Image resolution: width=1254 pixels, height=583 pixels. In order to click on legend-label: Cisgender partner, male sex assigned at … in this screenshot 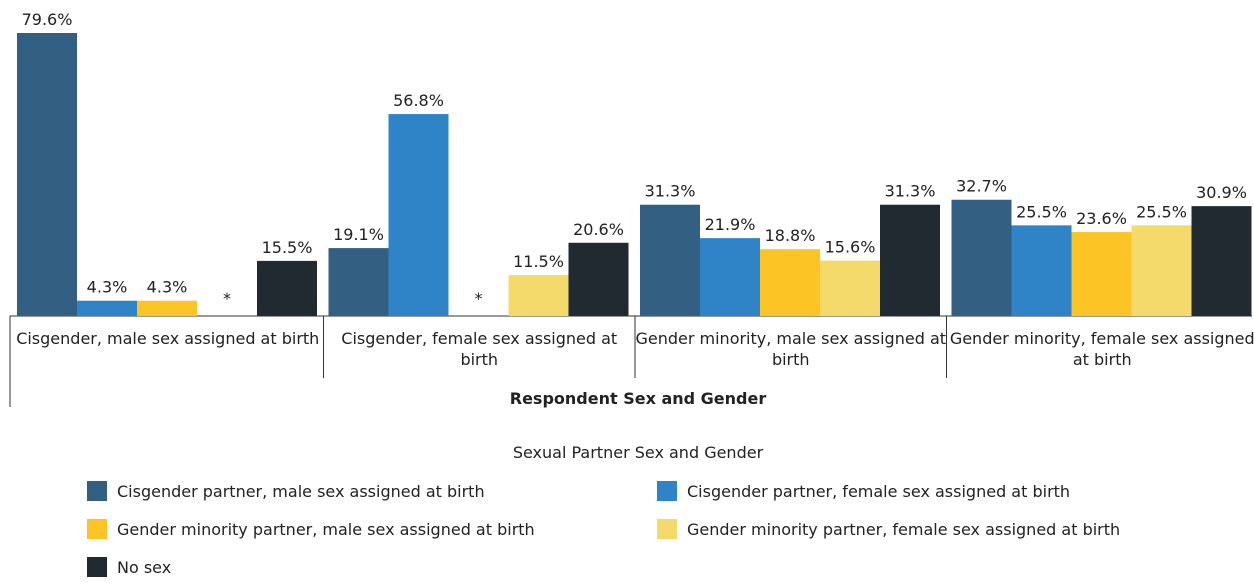, I will do `click(301, 491)`.